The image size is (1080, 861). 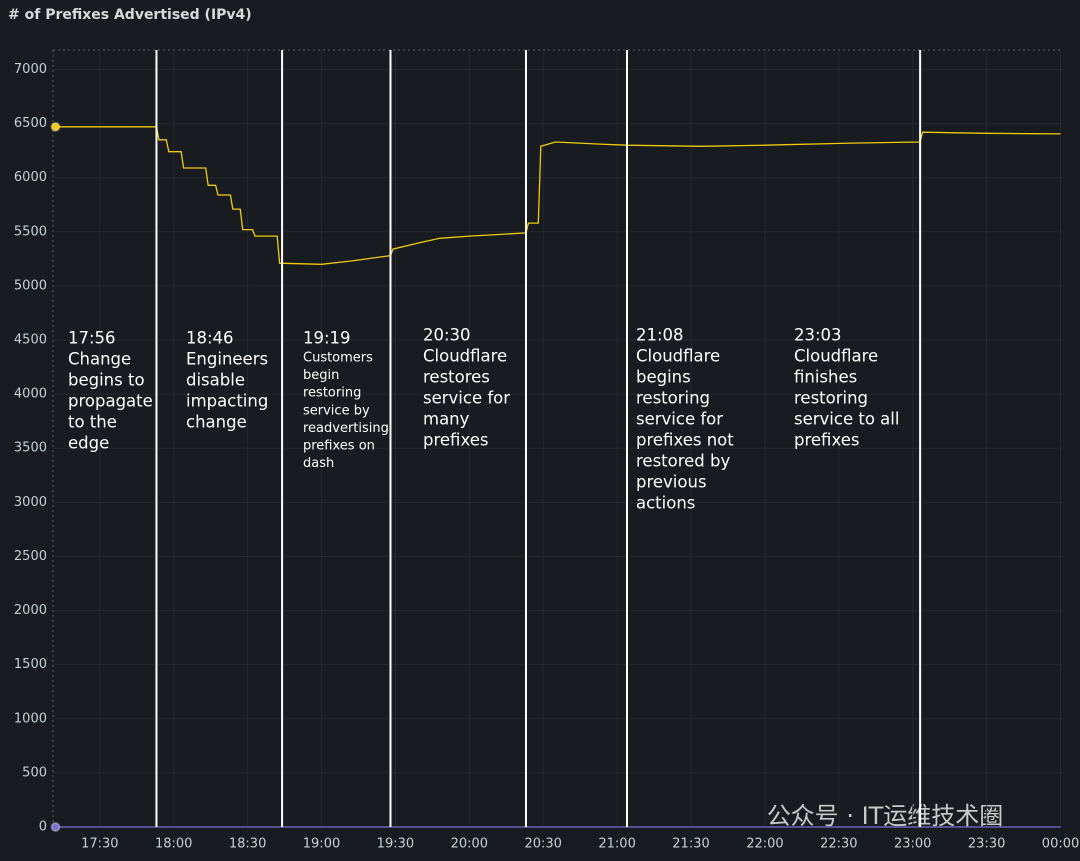 What do you see at coordinates (986, 844) in the screenshot?
I see `x-tick-label: 23:30` at bounding box center [986, 844].